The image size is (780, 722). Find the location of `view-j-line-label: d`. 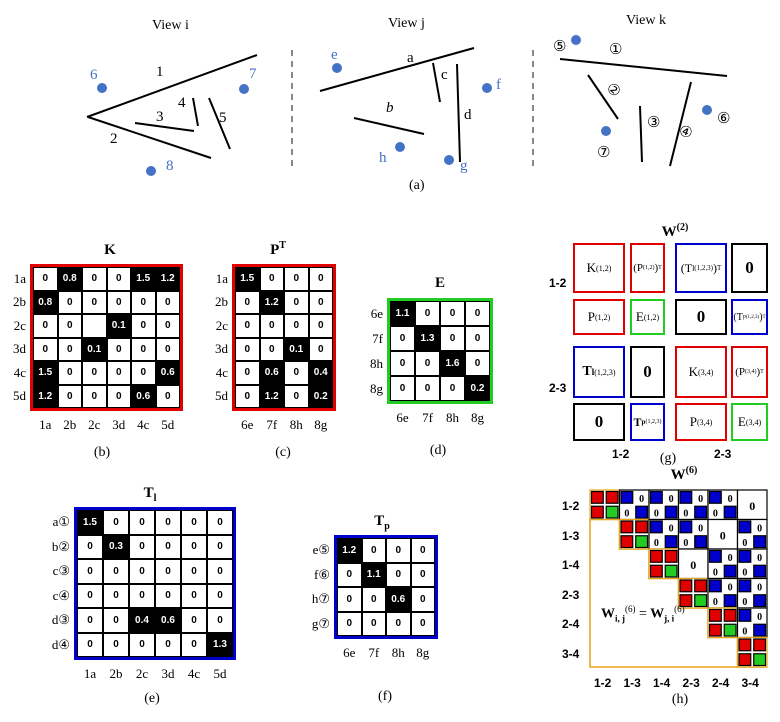

view-j-line-label: d is located at coordinates (468, 115).